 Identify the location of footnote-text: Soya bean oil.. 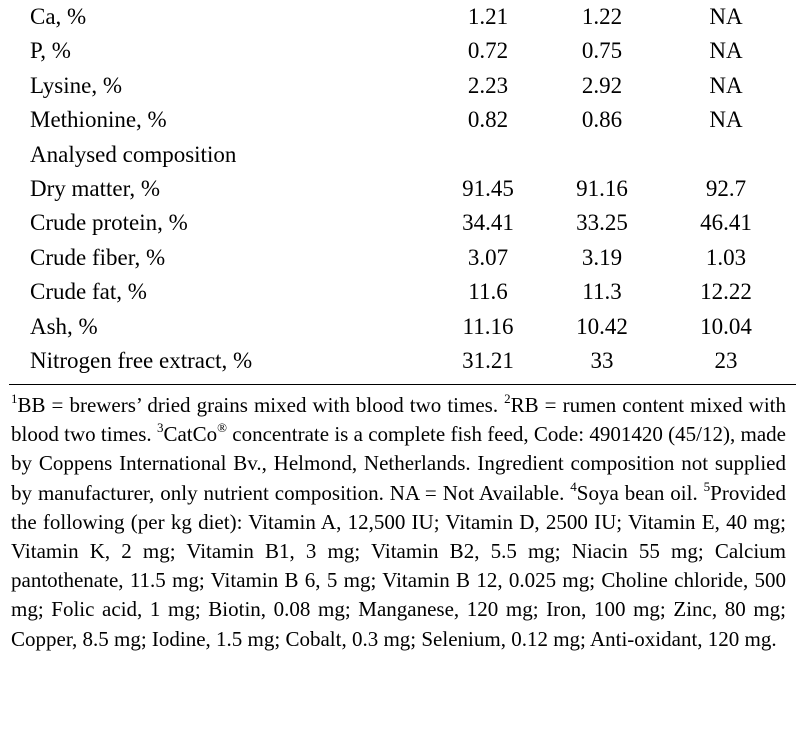
(640, 492).